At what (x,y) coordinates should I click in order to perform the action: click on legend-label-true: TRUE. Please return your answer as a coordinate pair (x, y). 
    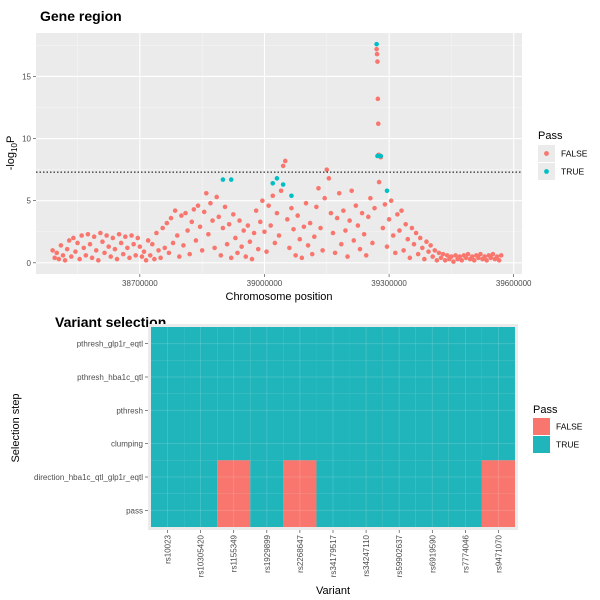
    Looking at the image, I should click on (572, 172).